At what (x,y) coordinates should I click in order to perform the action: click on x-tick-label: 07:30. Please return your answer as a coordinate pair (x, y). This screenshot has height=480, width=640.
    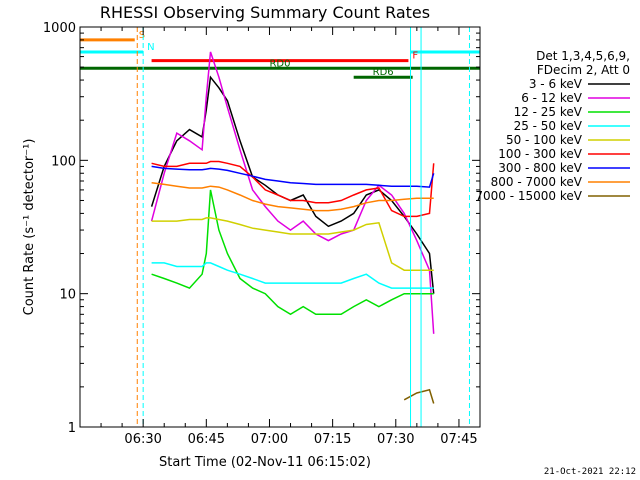
    Looking at the image, I should click on (395, 439).